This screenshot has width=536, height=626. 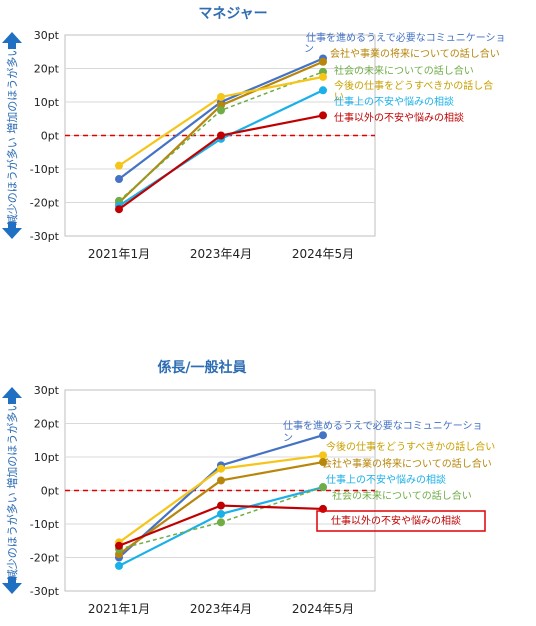 I want to click on chart-title: 係長/一般社員, so click(x=201, y=367).